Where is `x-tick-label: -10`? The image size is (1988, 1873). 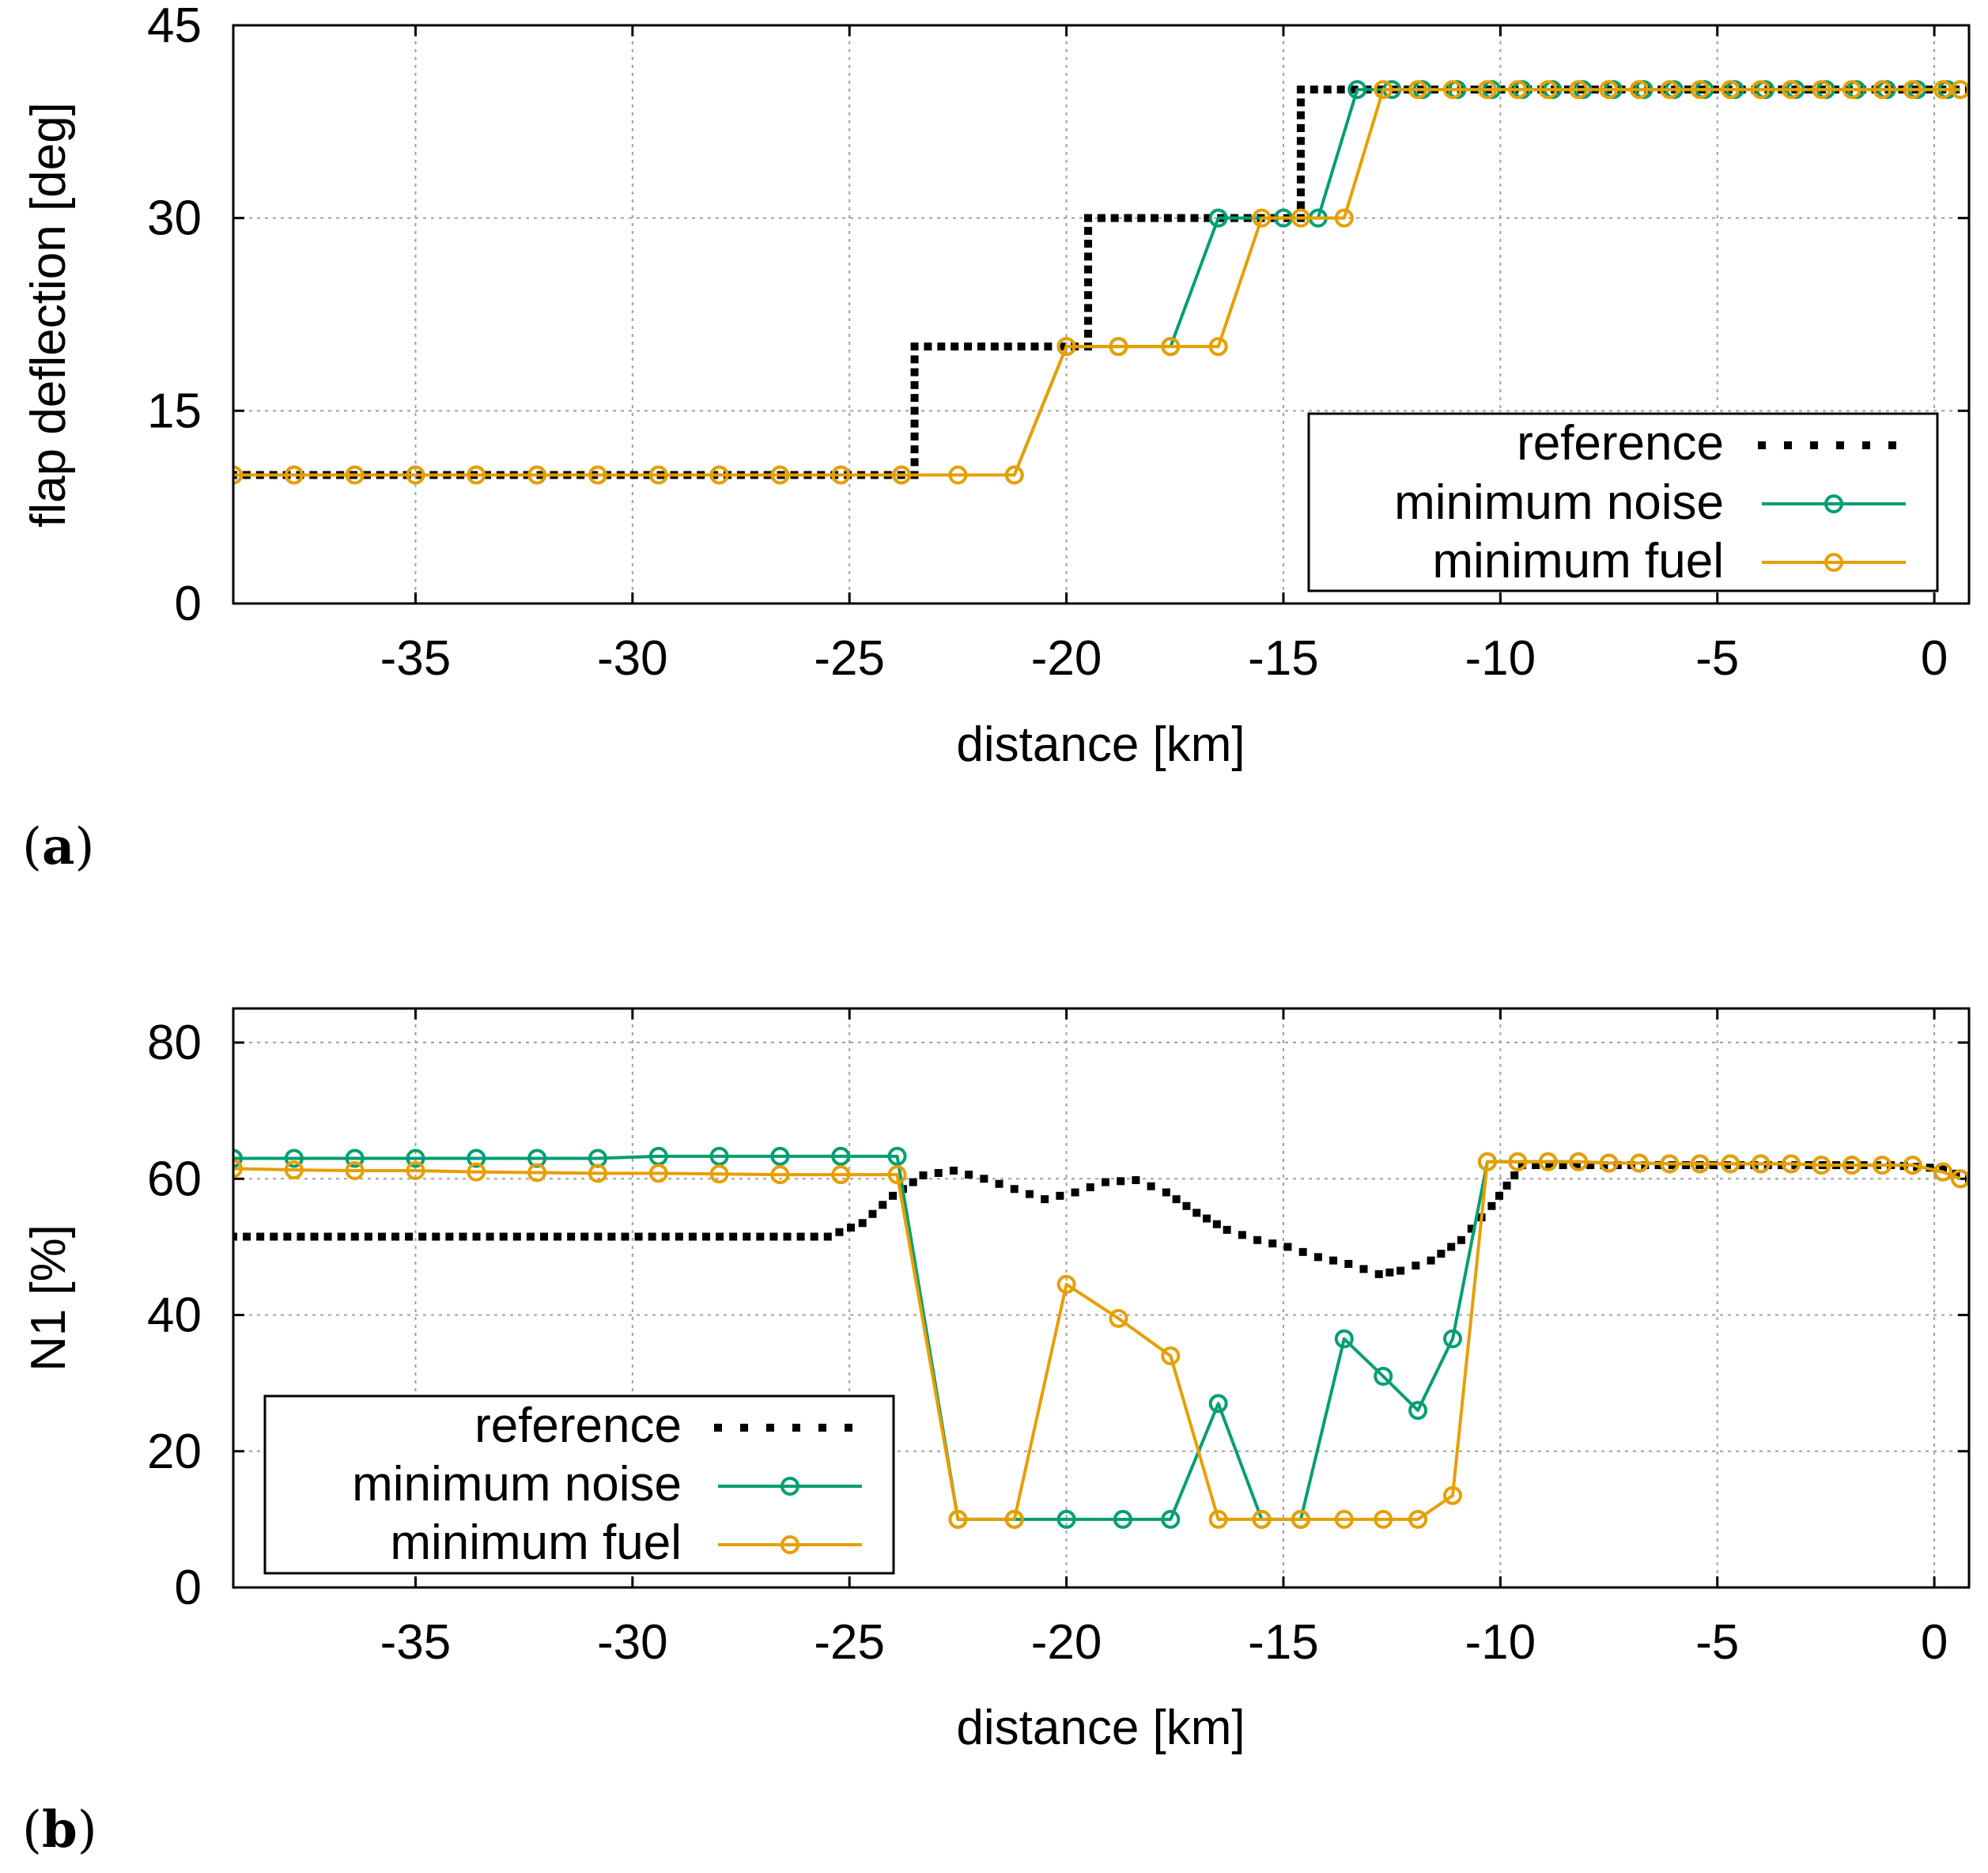
x-tick-label: -10 is located at coordinates (1500, 658).